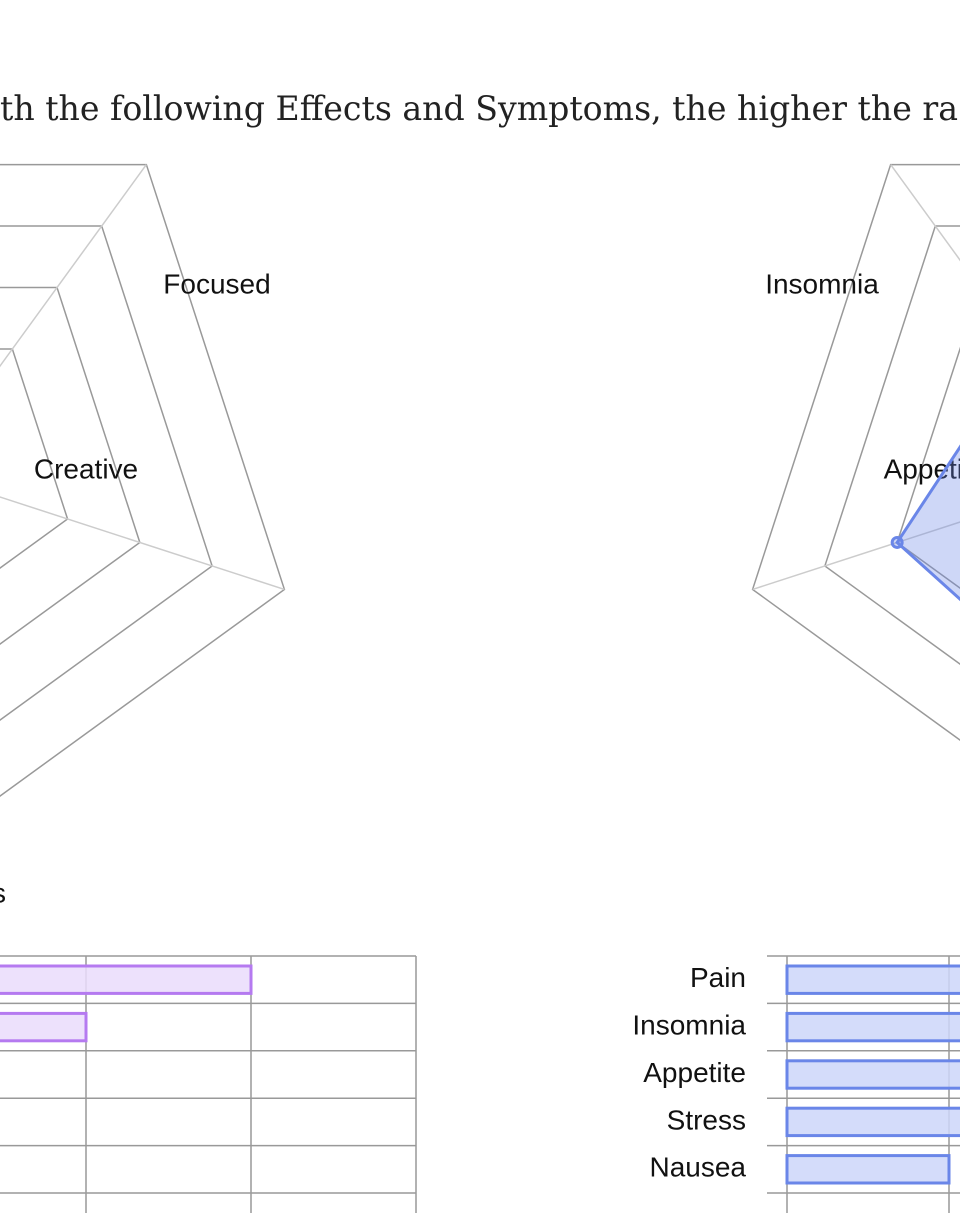 The width and height of the screenshot is (960, 1230). What do you see at coordinates (706, 1119) in the screenshot?
I see `category-label: Stress` at bounding box center [706, 1119].